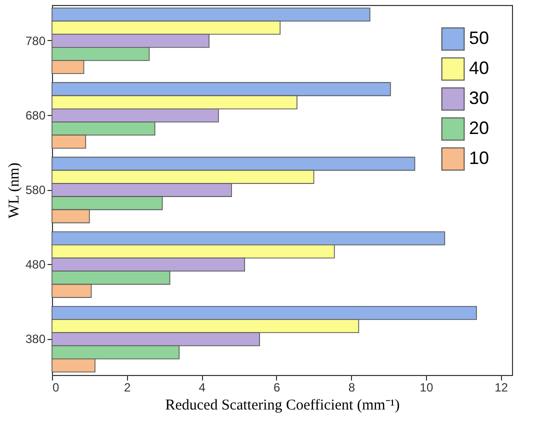 Image resolution: width=543 pixels, height=429 pixels. What do you see at coordinates (479, 128) in the screenshot?
I see `legend-label: 20` at bounding box center [479, 128].